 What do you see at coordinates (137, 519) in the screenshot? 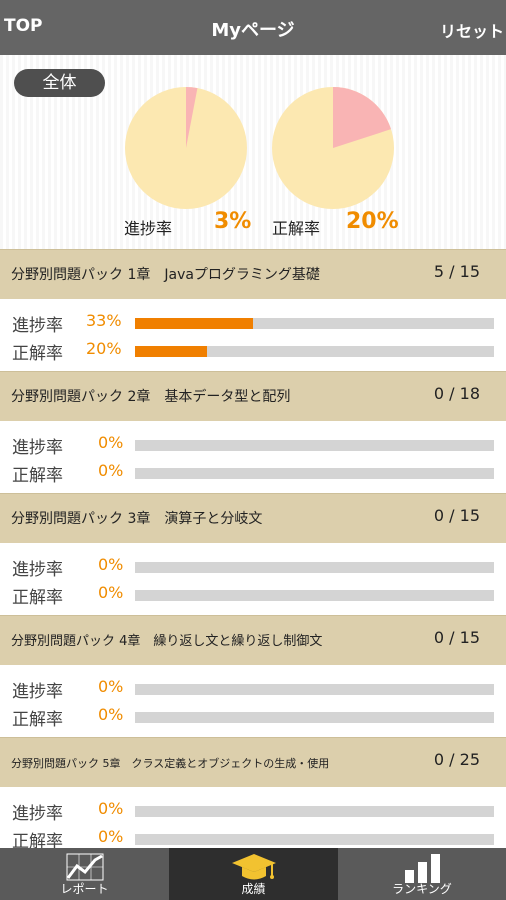
I see `chapter-title: 分野別問題パック 3章 演算子と分岐文` at bounding box center [137, 519].